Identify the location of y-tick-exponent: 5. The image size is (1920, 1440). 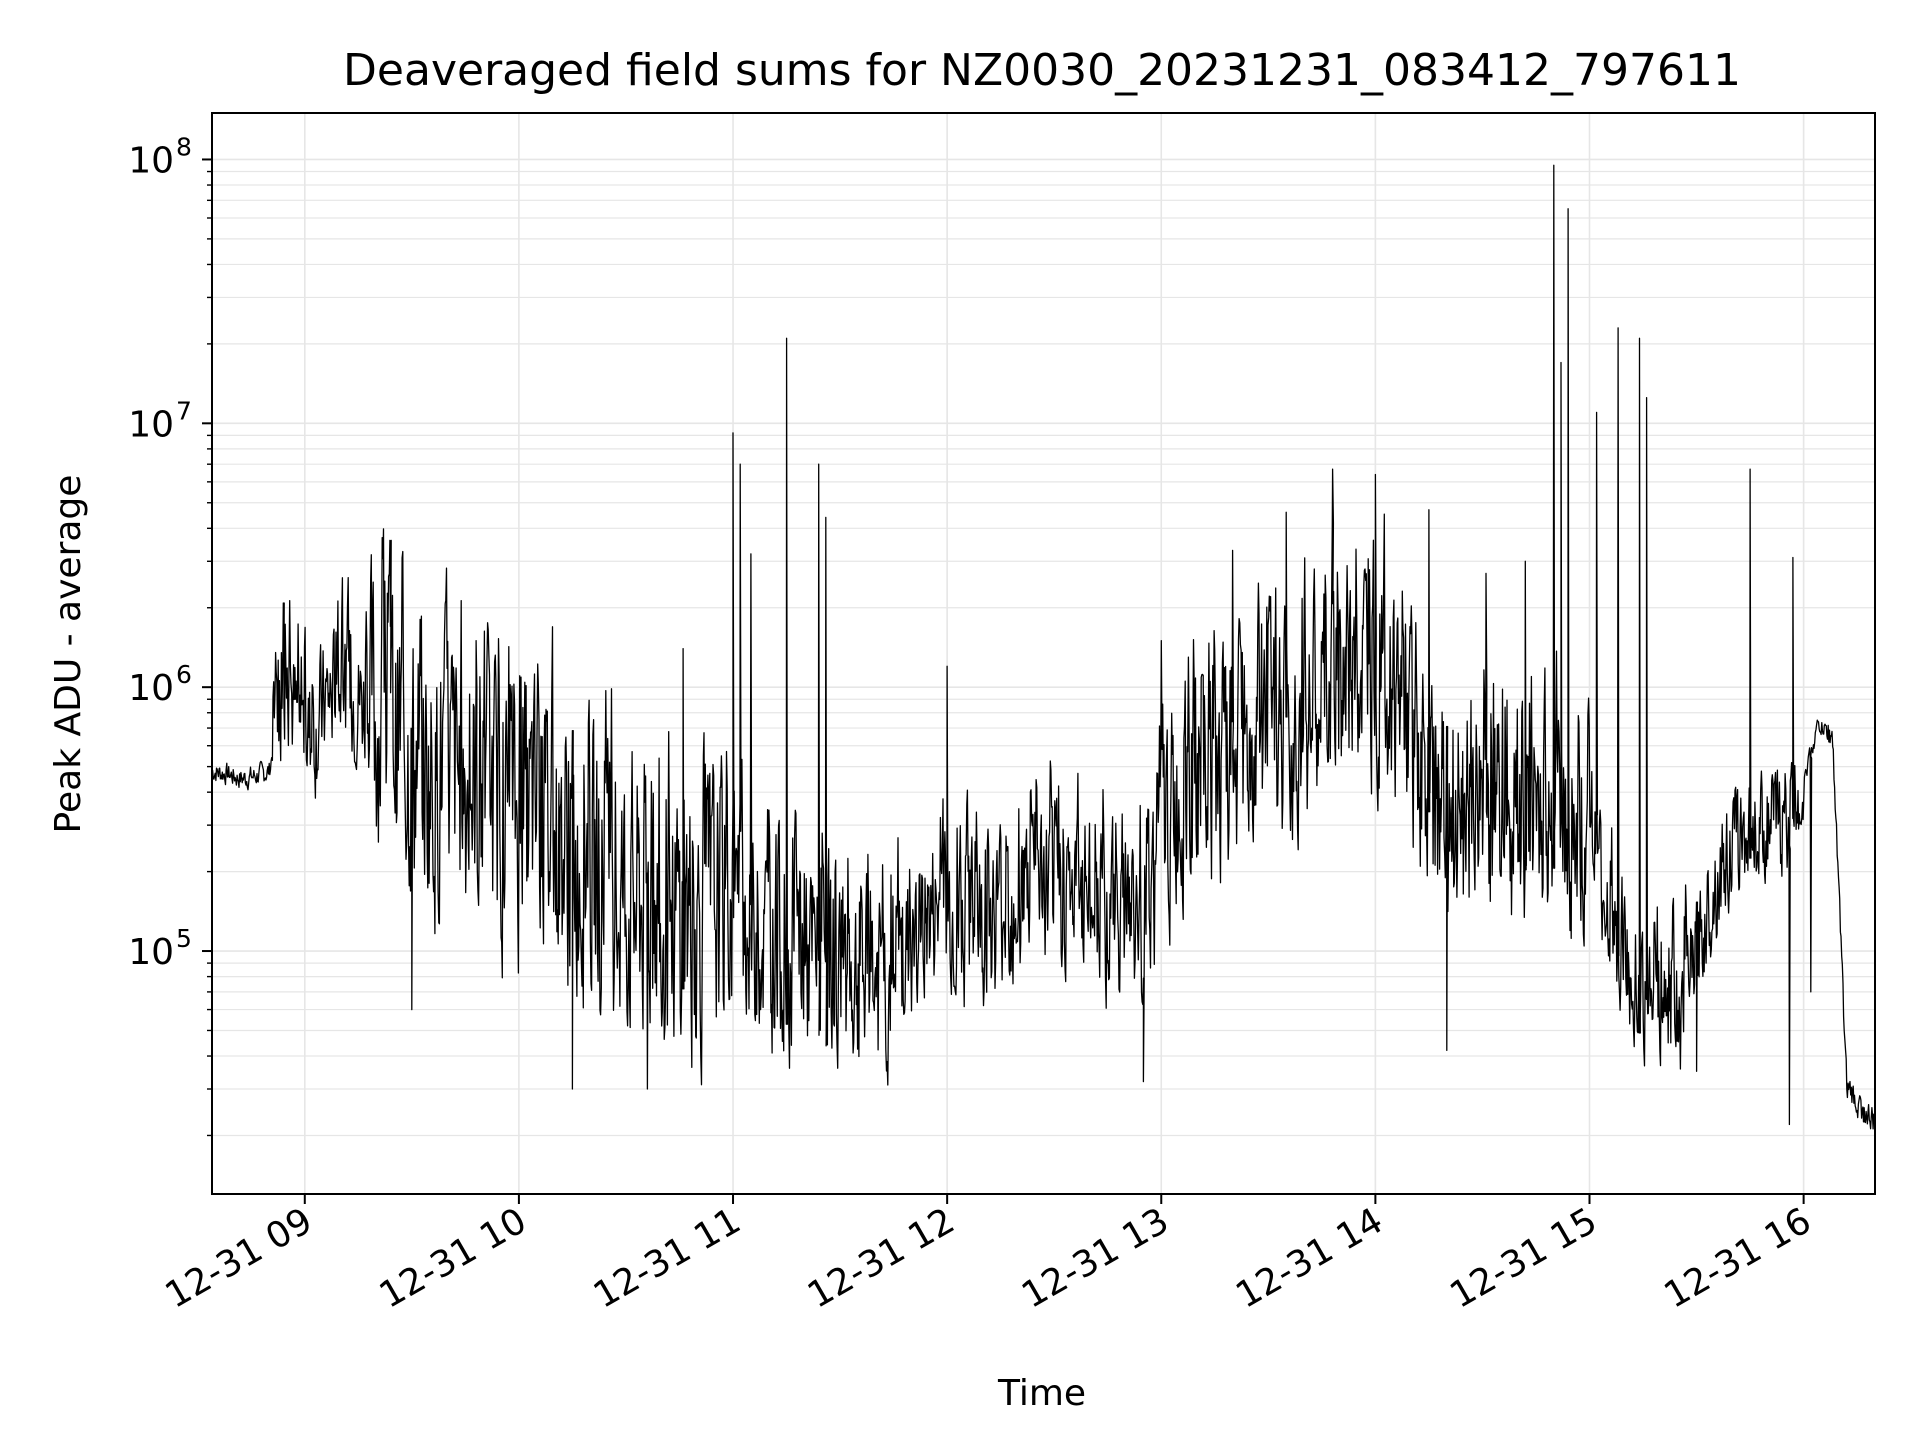
(184, 938).